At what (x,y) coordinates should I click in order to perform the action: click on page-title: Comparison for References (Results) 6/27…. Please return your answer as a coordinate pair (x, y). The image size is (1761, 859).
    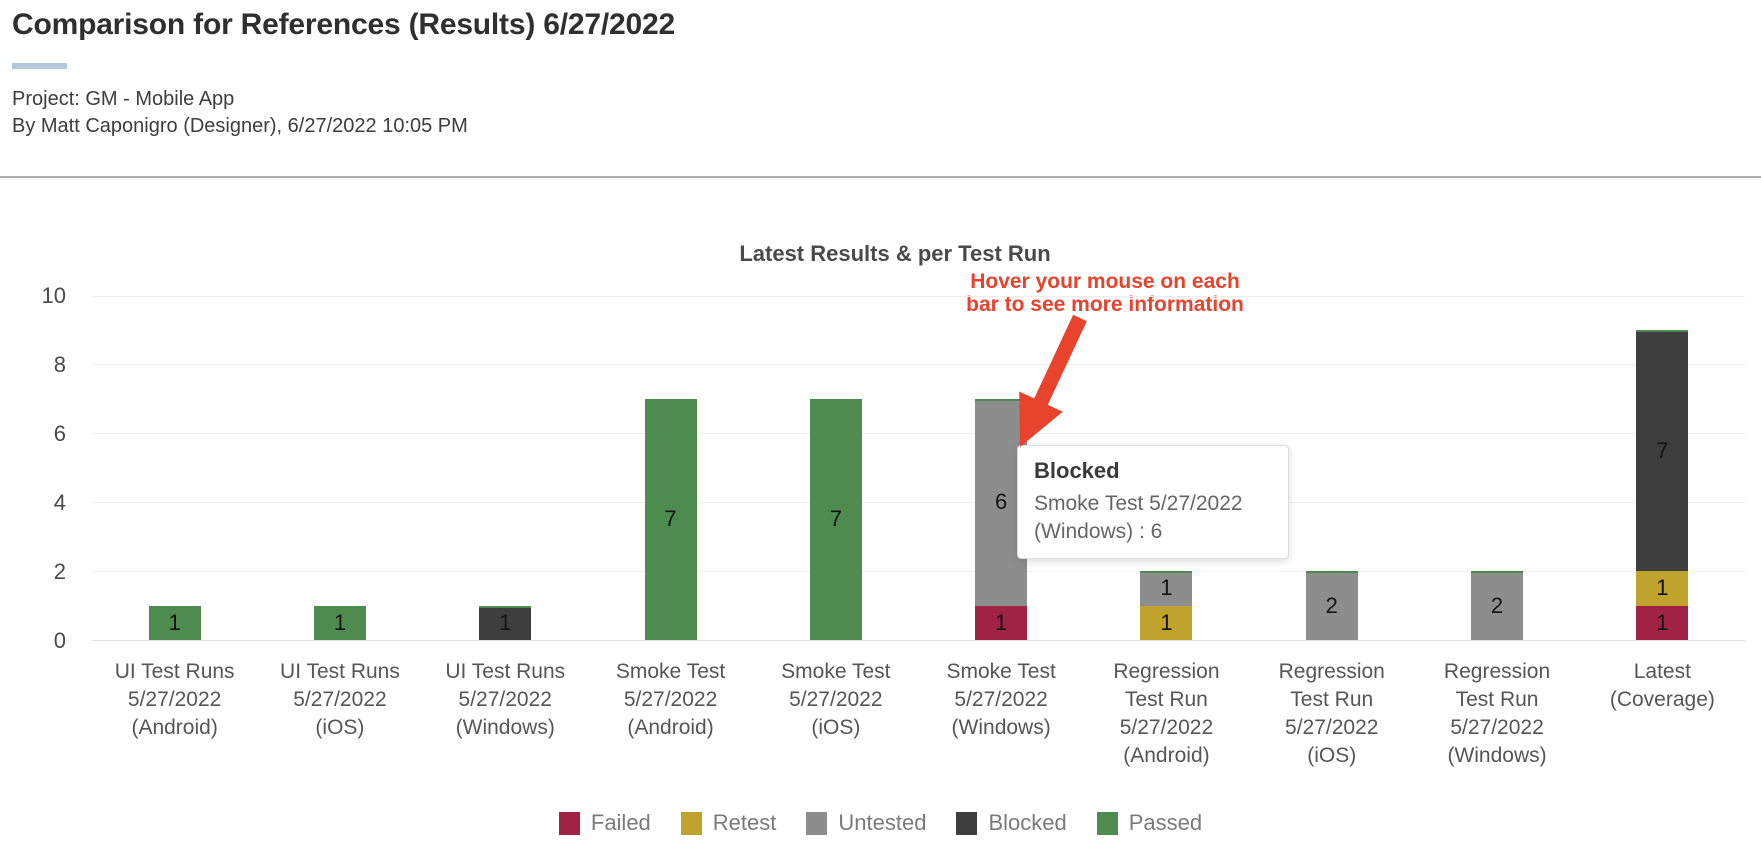
    Looking at the image, I should click on (343, 24).